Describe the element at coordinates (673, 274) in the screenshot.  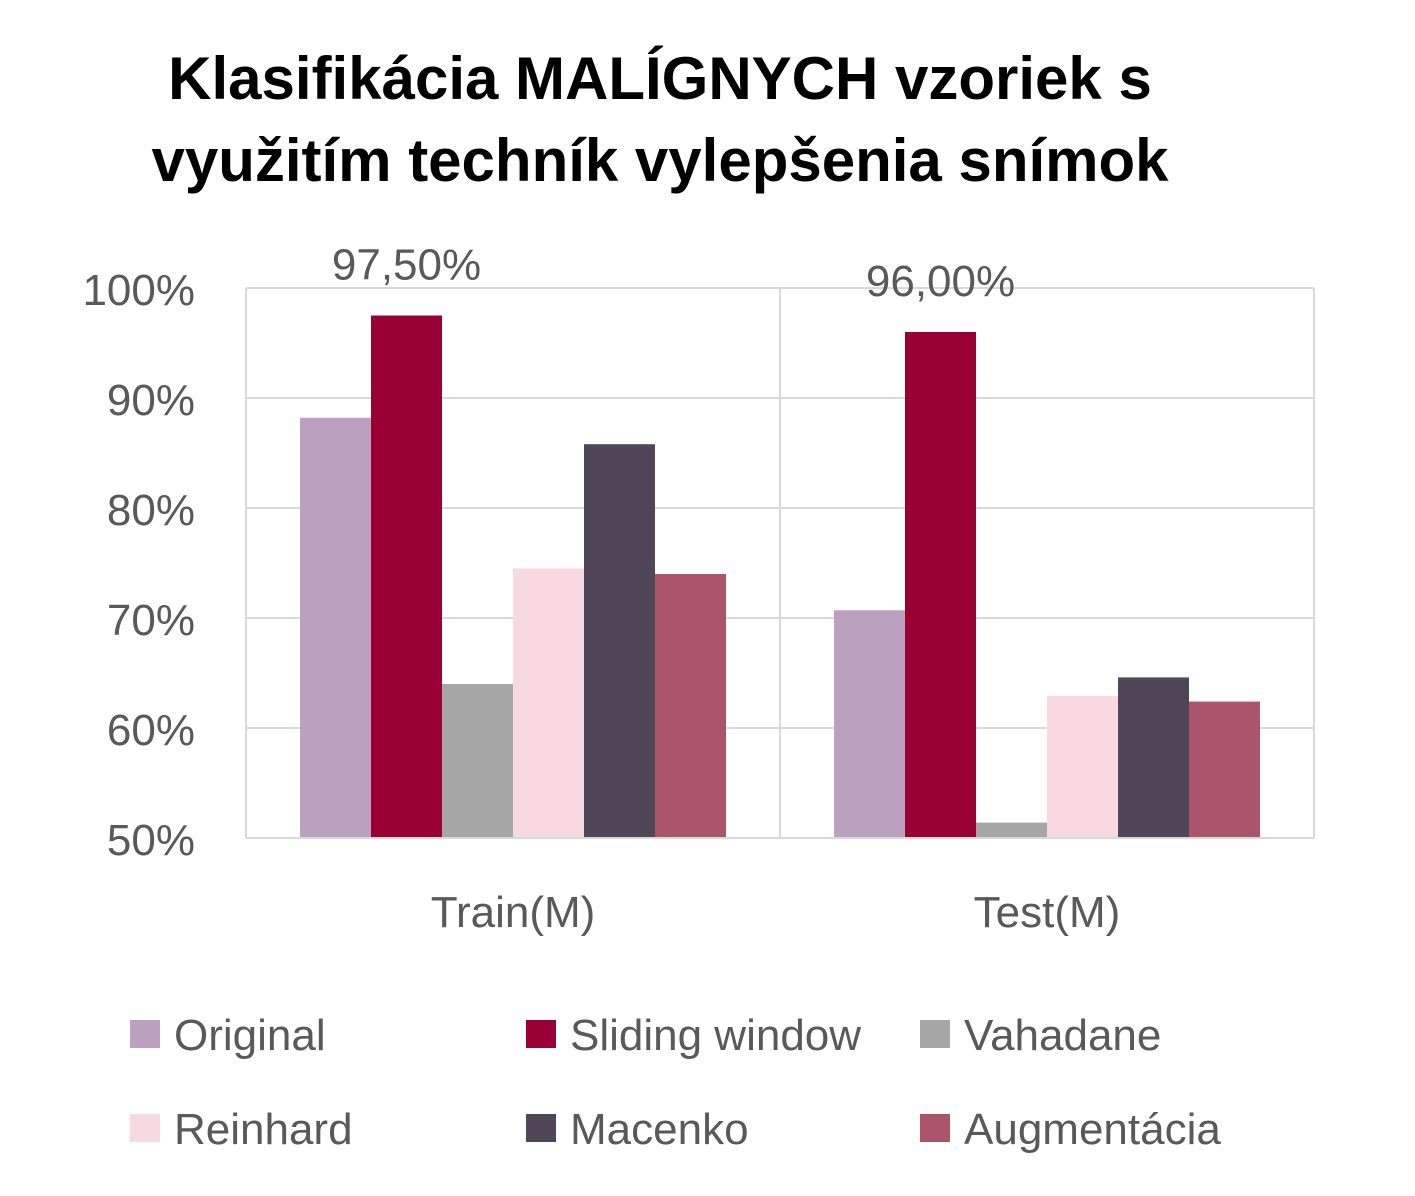
I see `data-labels: 97,50% 96,00%` at that location.